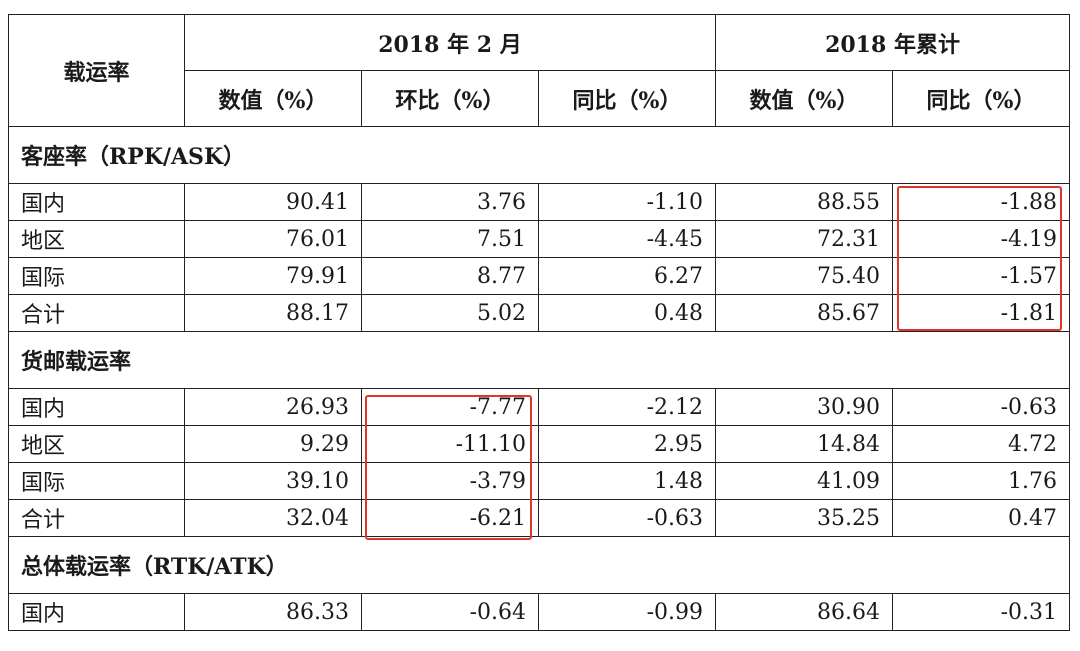 The height and width of the screenshot is (651, 1080). What do you see at coordinates (804, 276) in the screenshot?
I see `cell-cum-value: 75.40` at bounding box center [804, 276].